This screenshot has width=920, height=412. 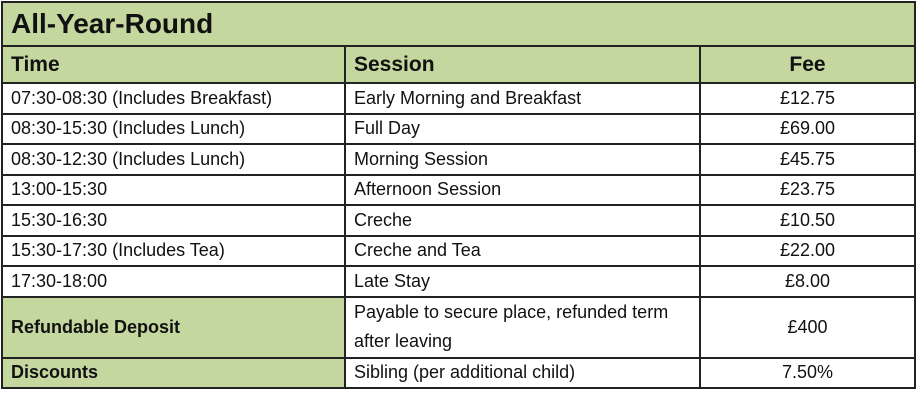 What do you see at coordinates (807, 98) in the screenshot?
I see `cell-fee: £12.75` at bounding box center [807, 98].